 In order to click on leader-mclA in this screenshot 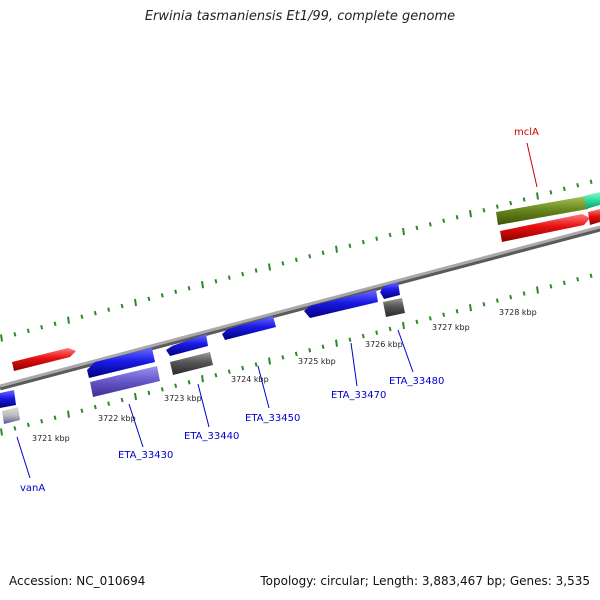, I will do `click(532, 165)`.